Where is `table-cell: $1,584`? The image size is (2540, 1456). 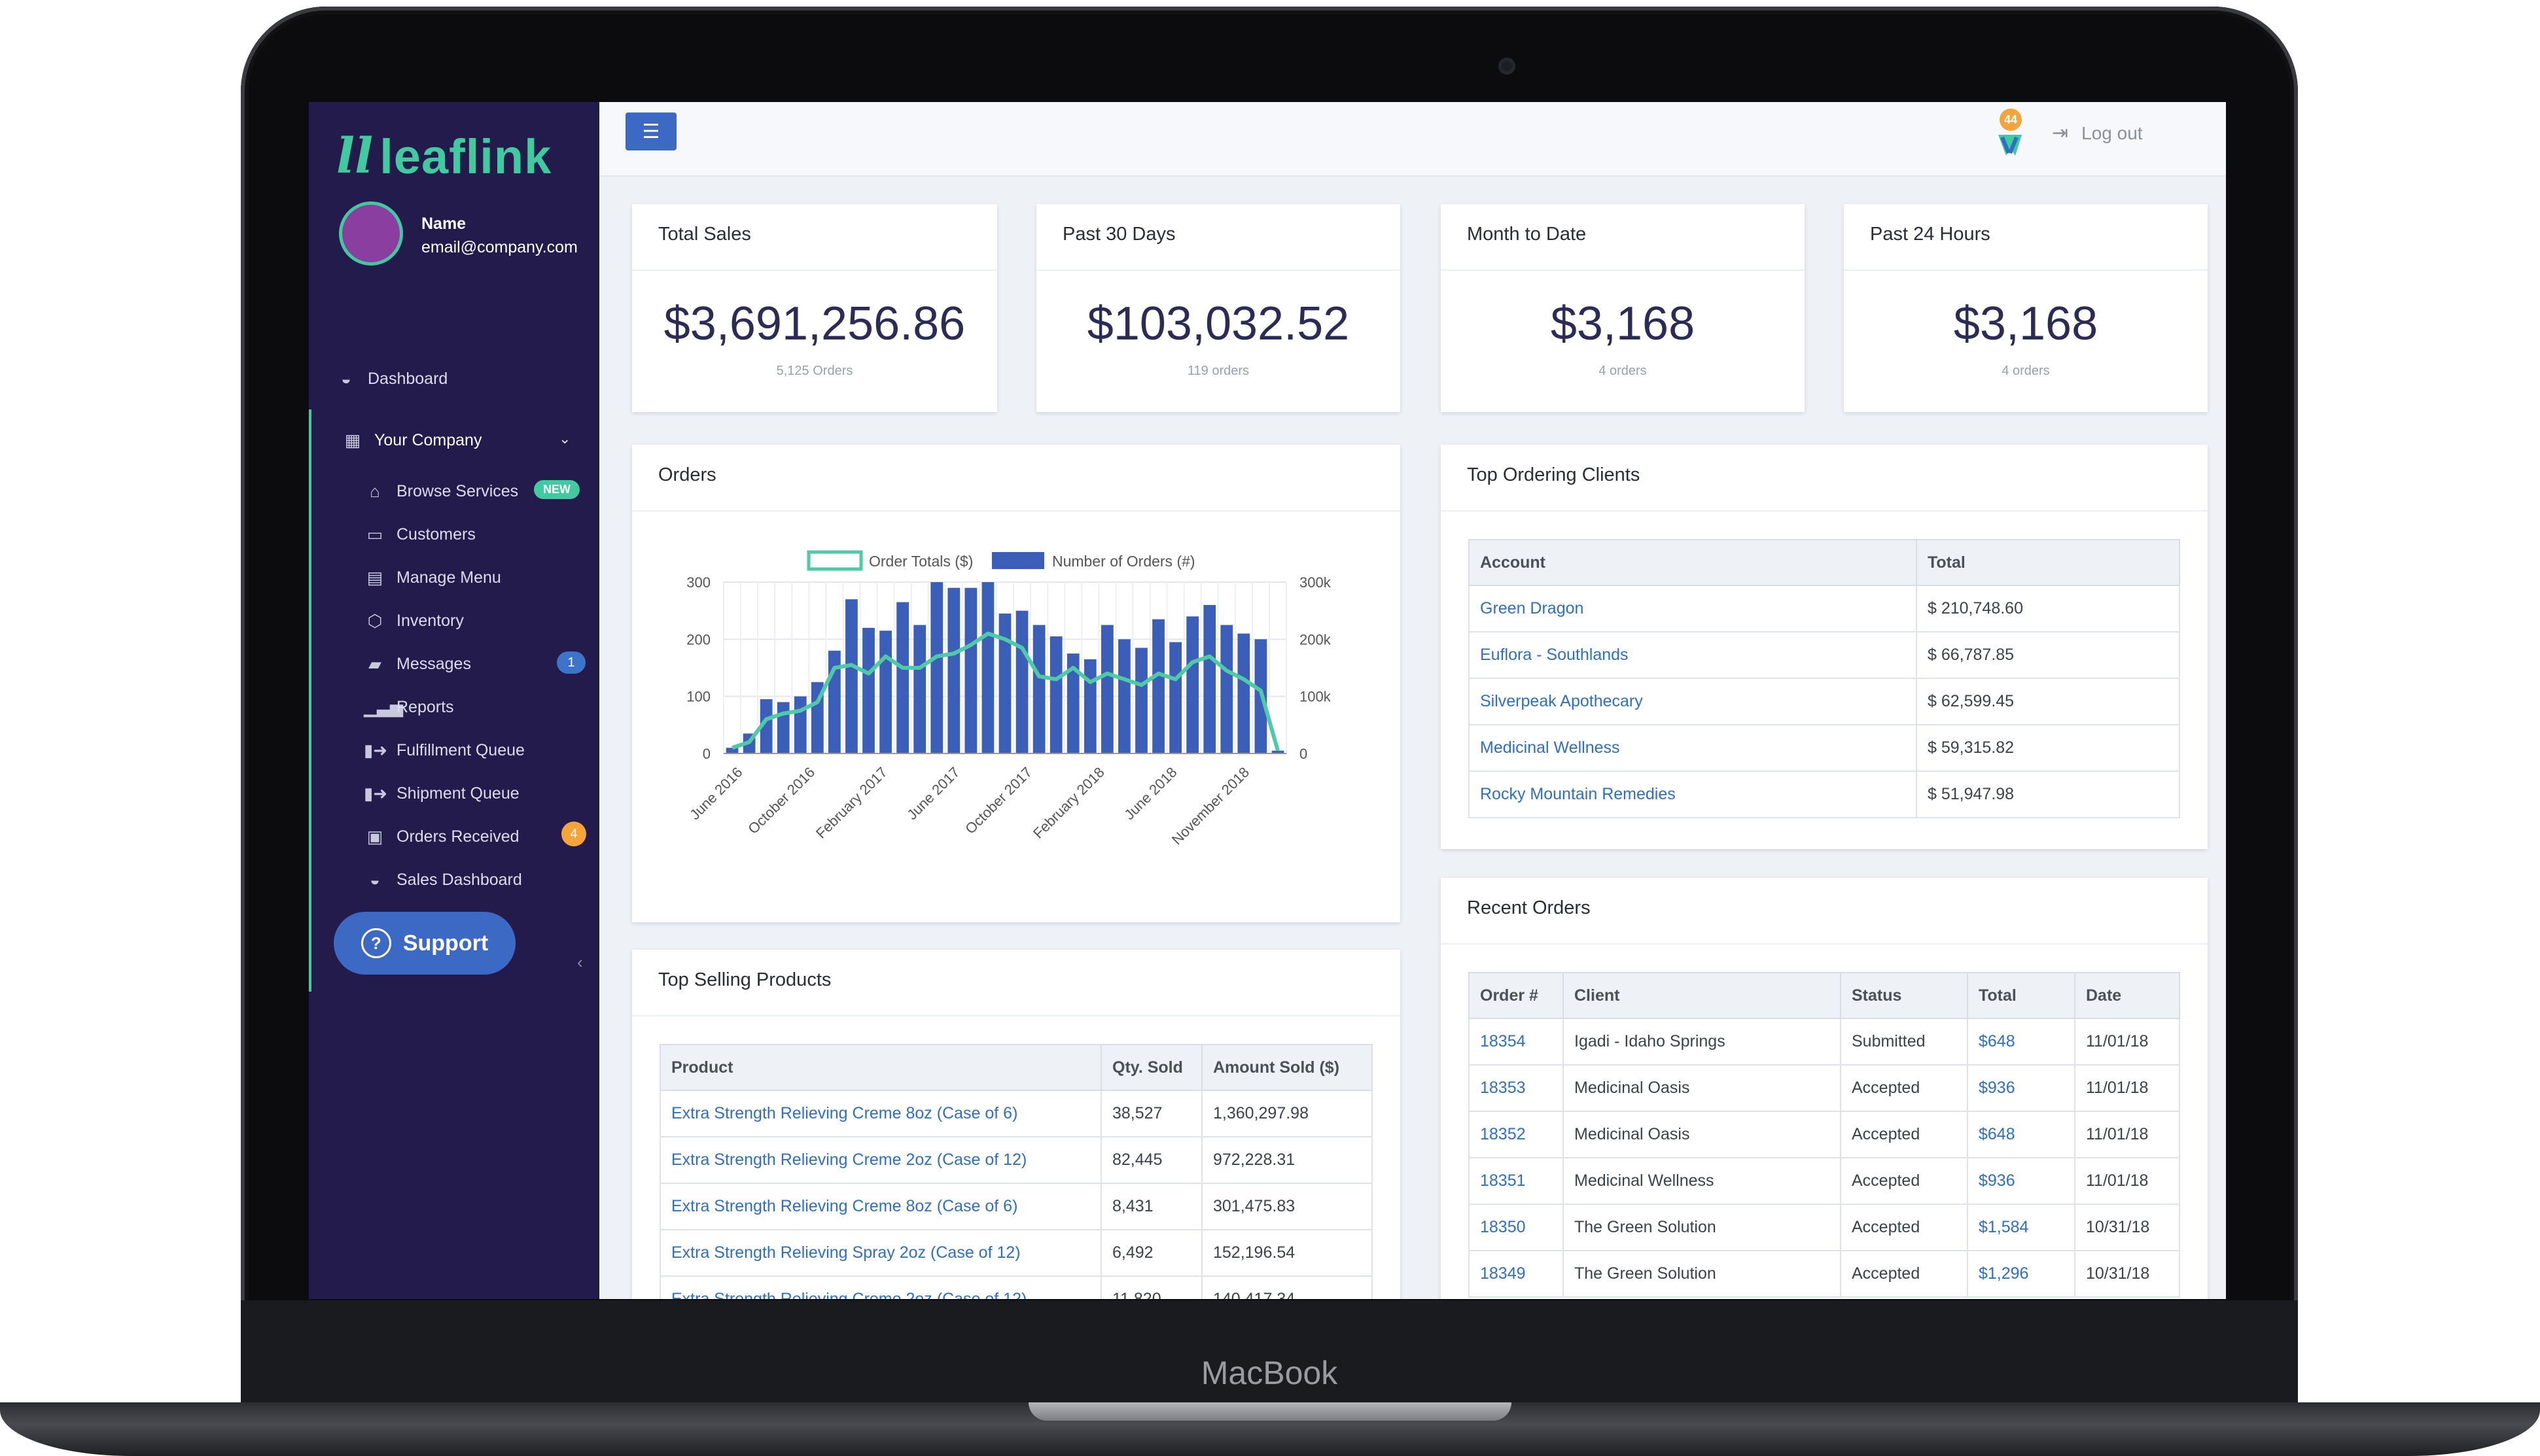 table-cell: $1,584 is located at coordinates (2021, 1227).